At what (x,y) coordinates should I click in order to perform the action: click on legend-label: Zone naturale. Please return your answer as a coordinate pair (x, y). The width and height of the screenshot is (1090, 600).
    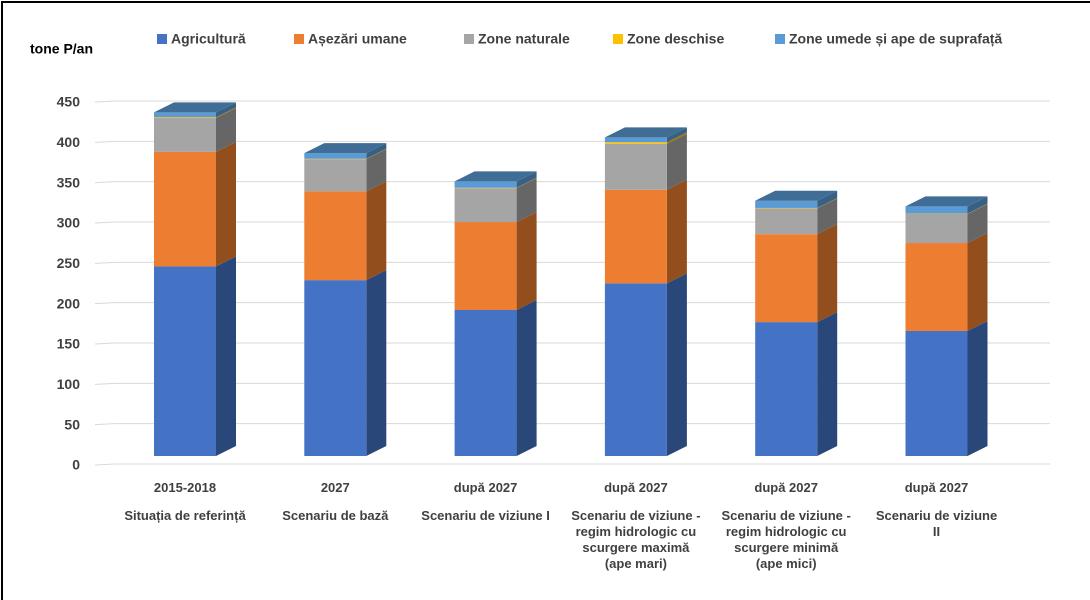
    Looking at the image, I should click on (524, 39).